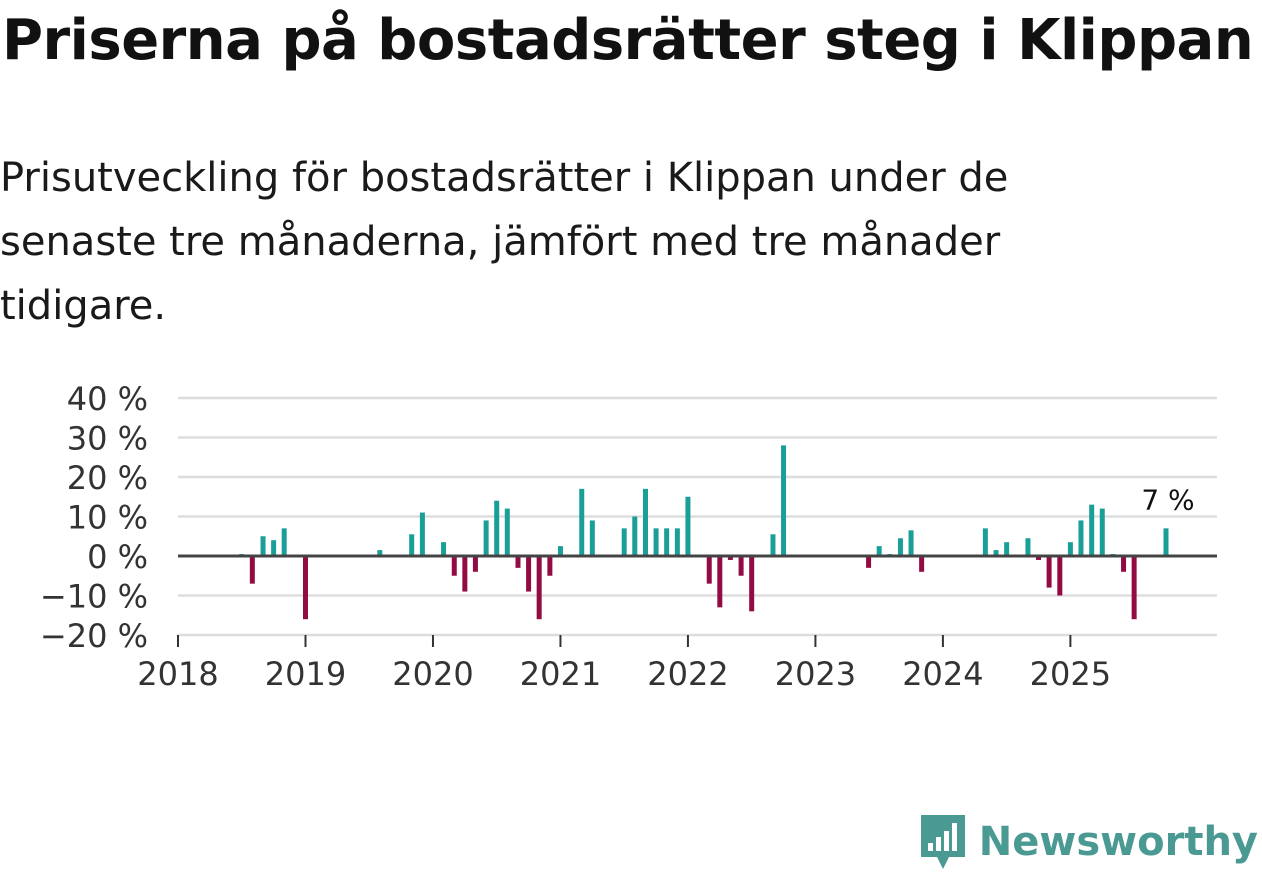 The width and height of the screenshot is (1262, 879). Describe the element at coordinates (687, 674) in the screenshot. I see `x-tick-label: 2022` at that location.